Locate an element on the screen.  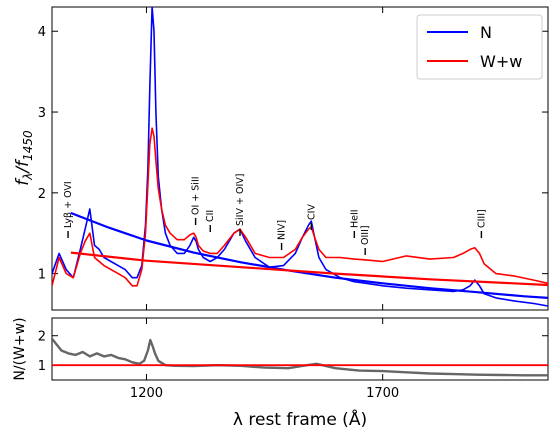
annotation-label: Lyβ + OVI is located at coordinates (68, 204).